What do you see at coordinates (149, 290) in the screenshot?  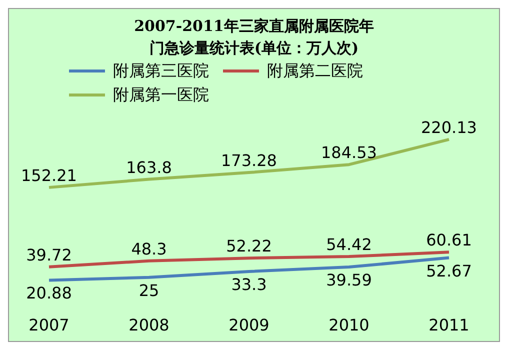 I see `data-label: 25` at bounding box center [149, 290].